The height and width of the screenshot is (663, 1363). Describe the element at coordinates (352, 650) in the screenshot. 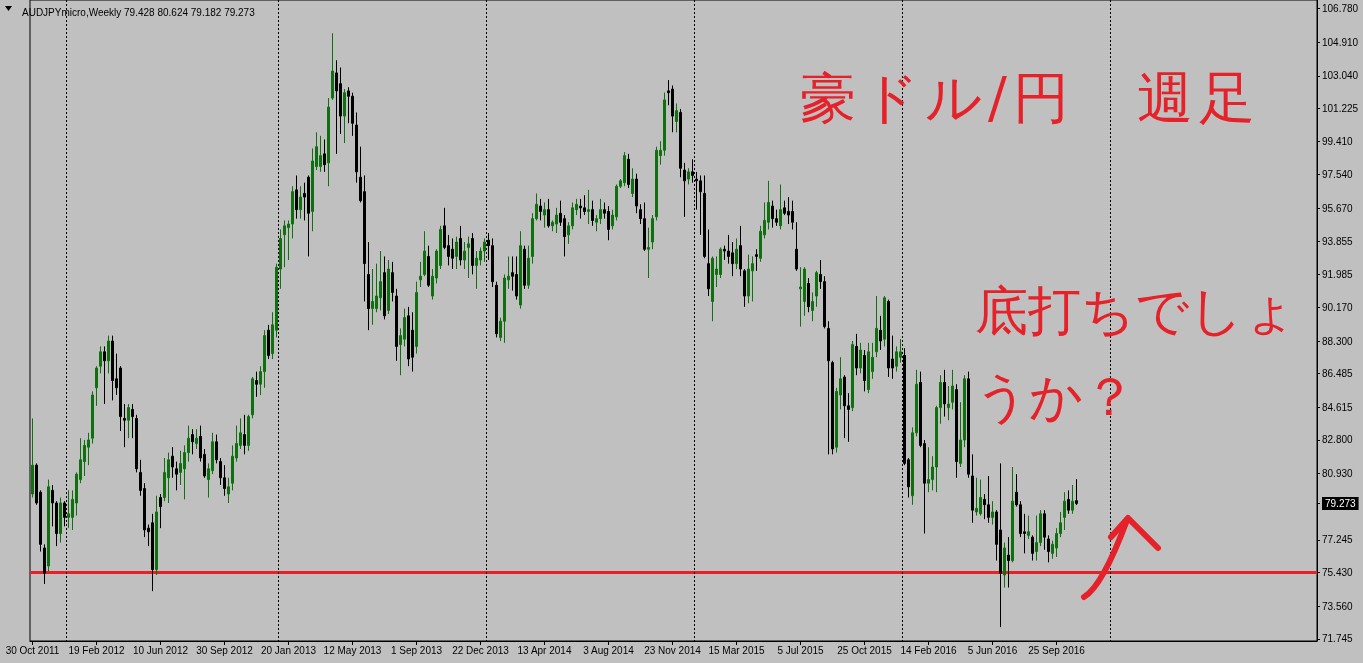

I see `x-tick-label: 12 May 2013` at that location.